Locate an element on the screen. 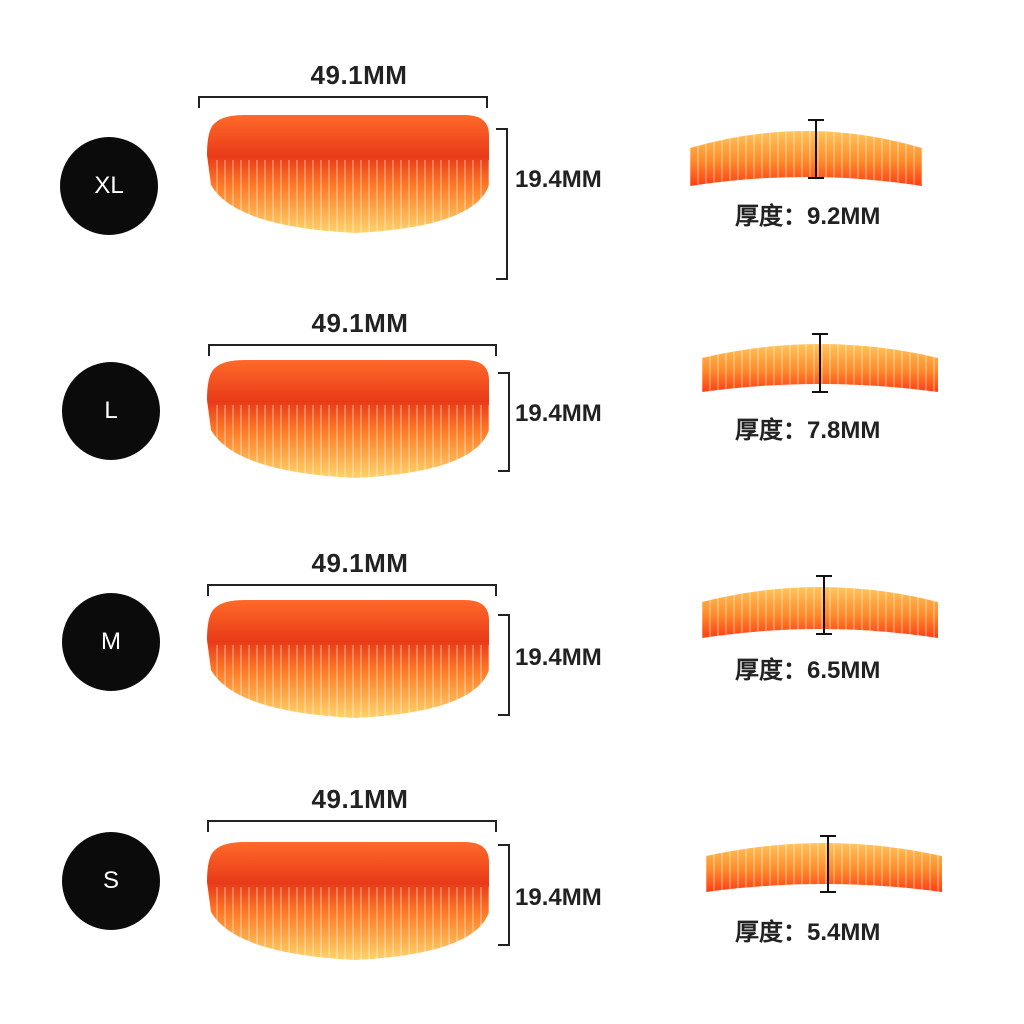 Image resolution: width=1024 pixels, height=1024 pixels. thickness-value: 5.4MM is located at coordinates (844, 932).